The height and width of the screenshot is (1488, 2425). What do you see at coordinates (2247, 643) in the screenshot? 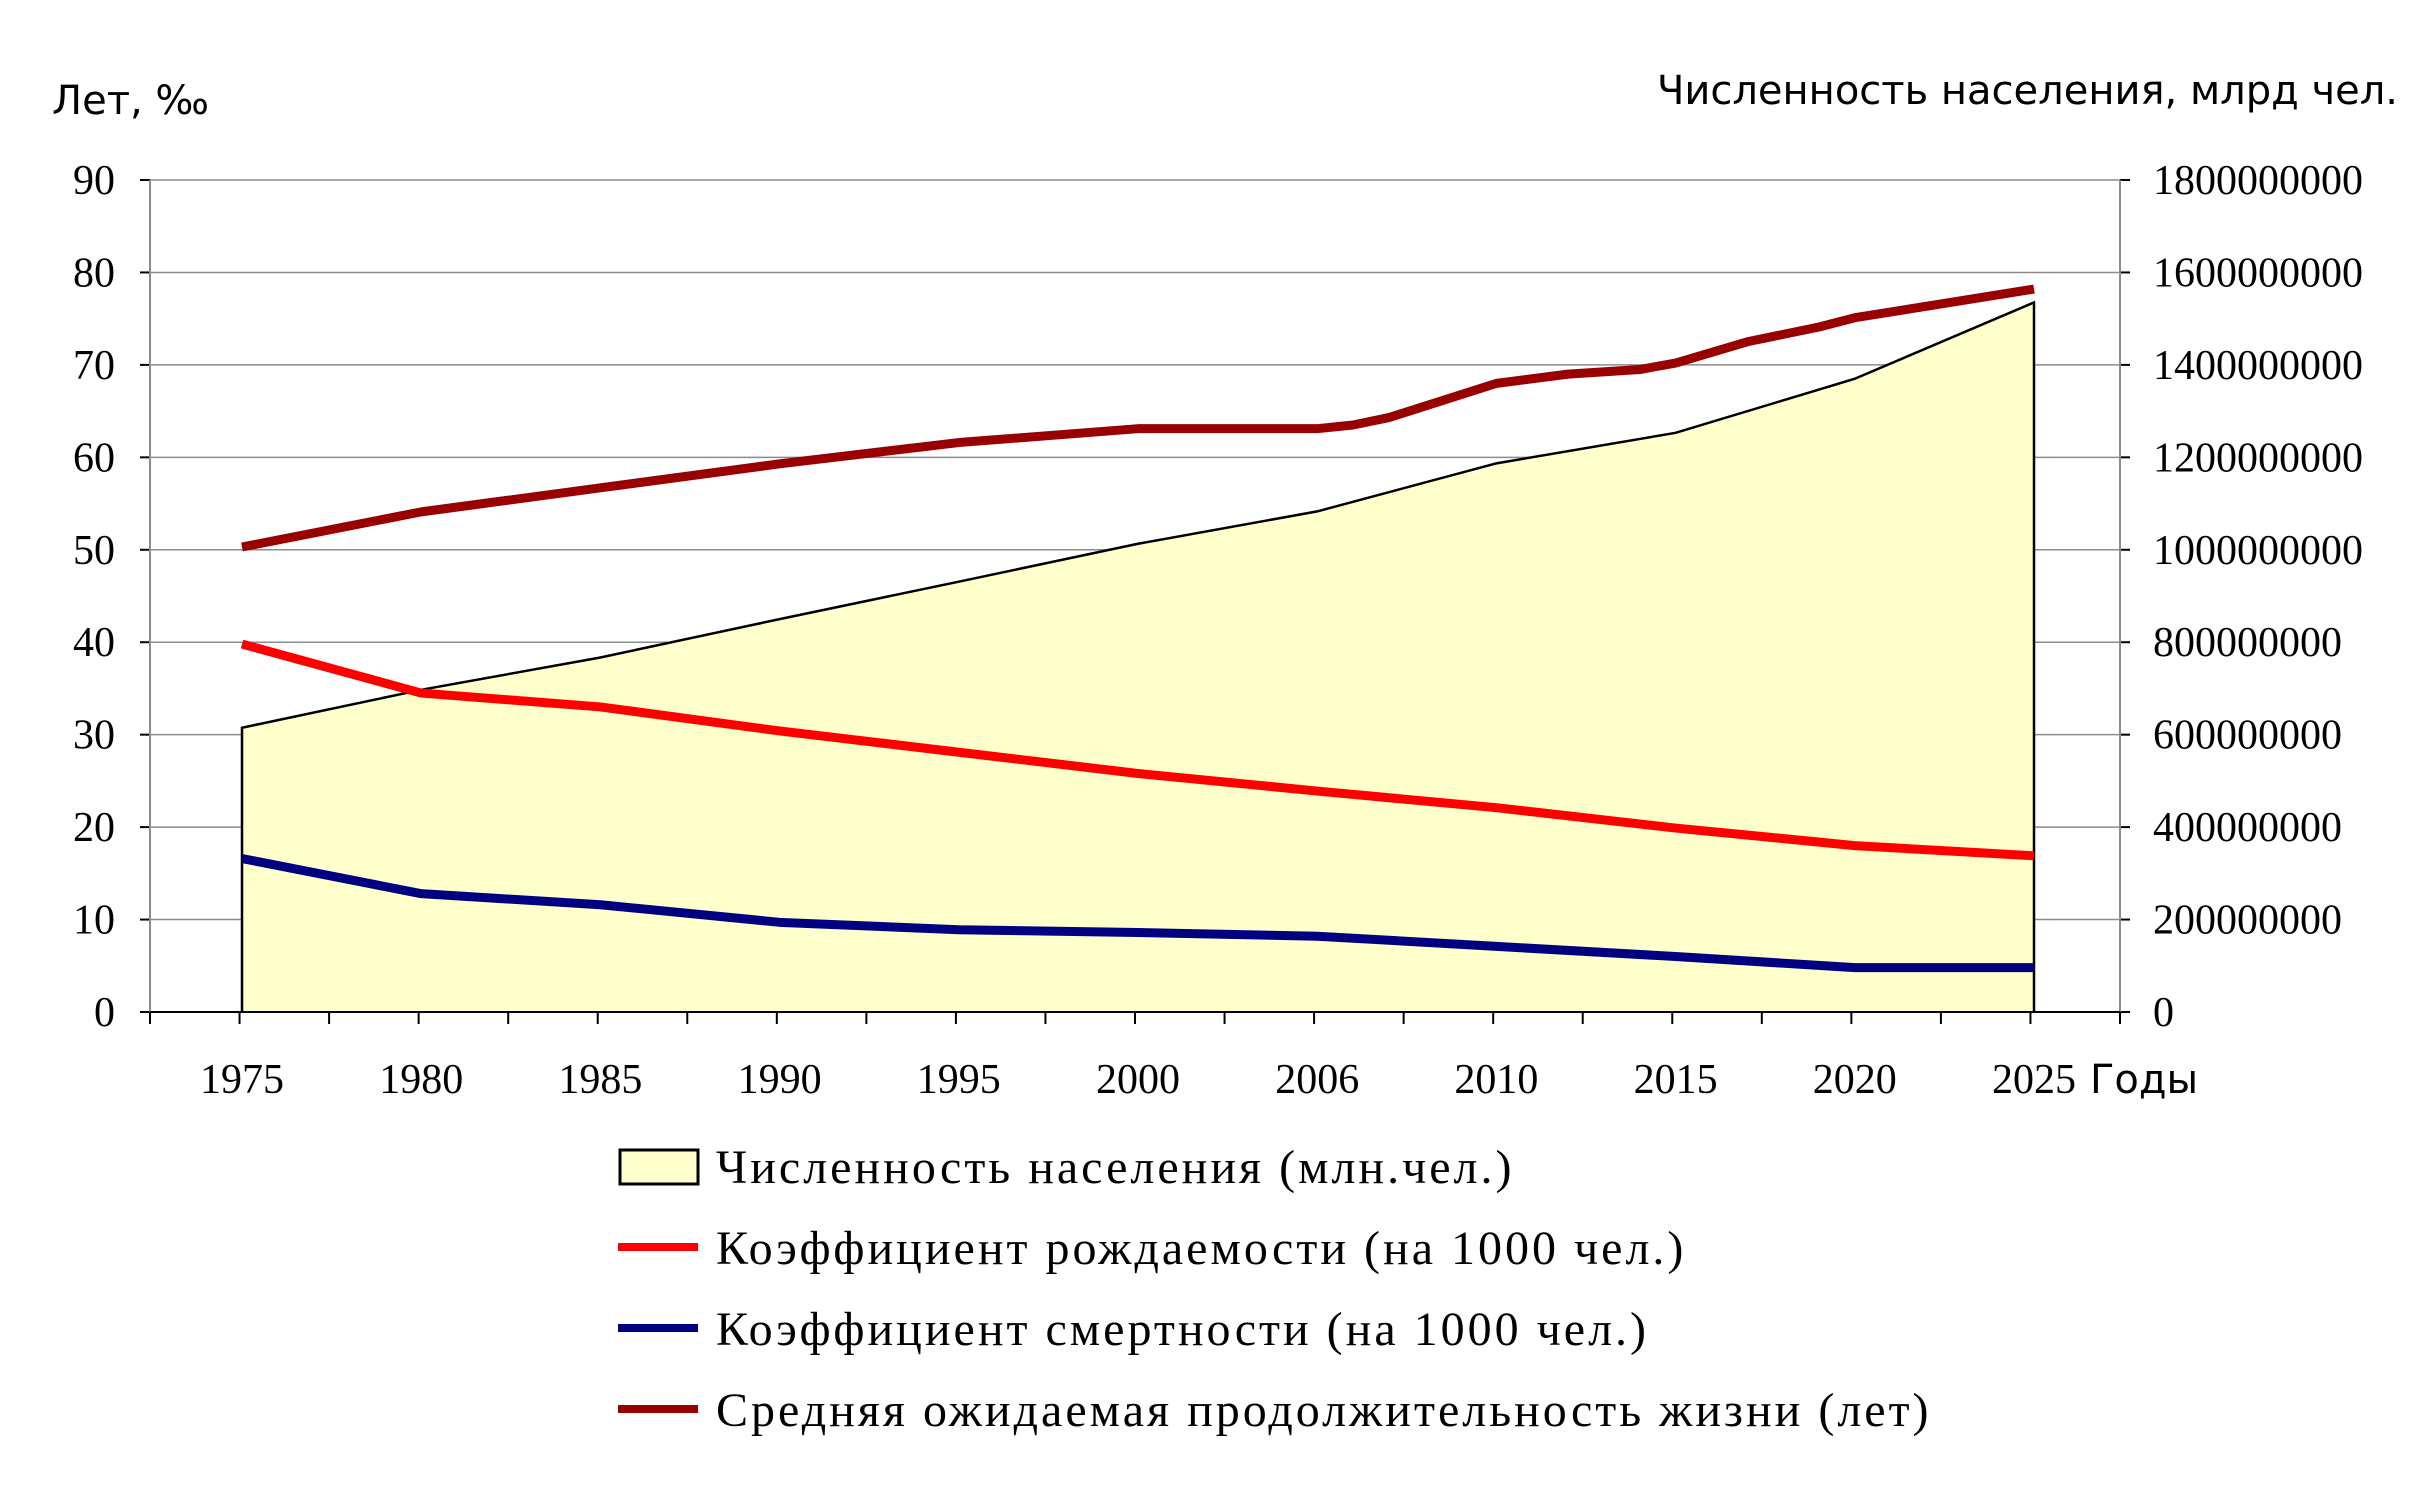
I see `right-tick-label: 800000000` at bounding box center [2247, 643].